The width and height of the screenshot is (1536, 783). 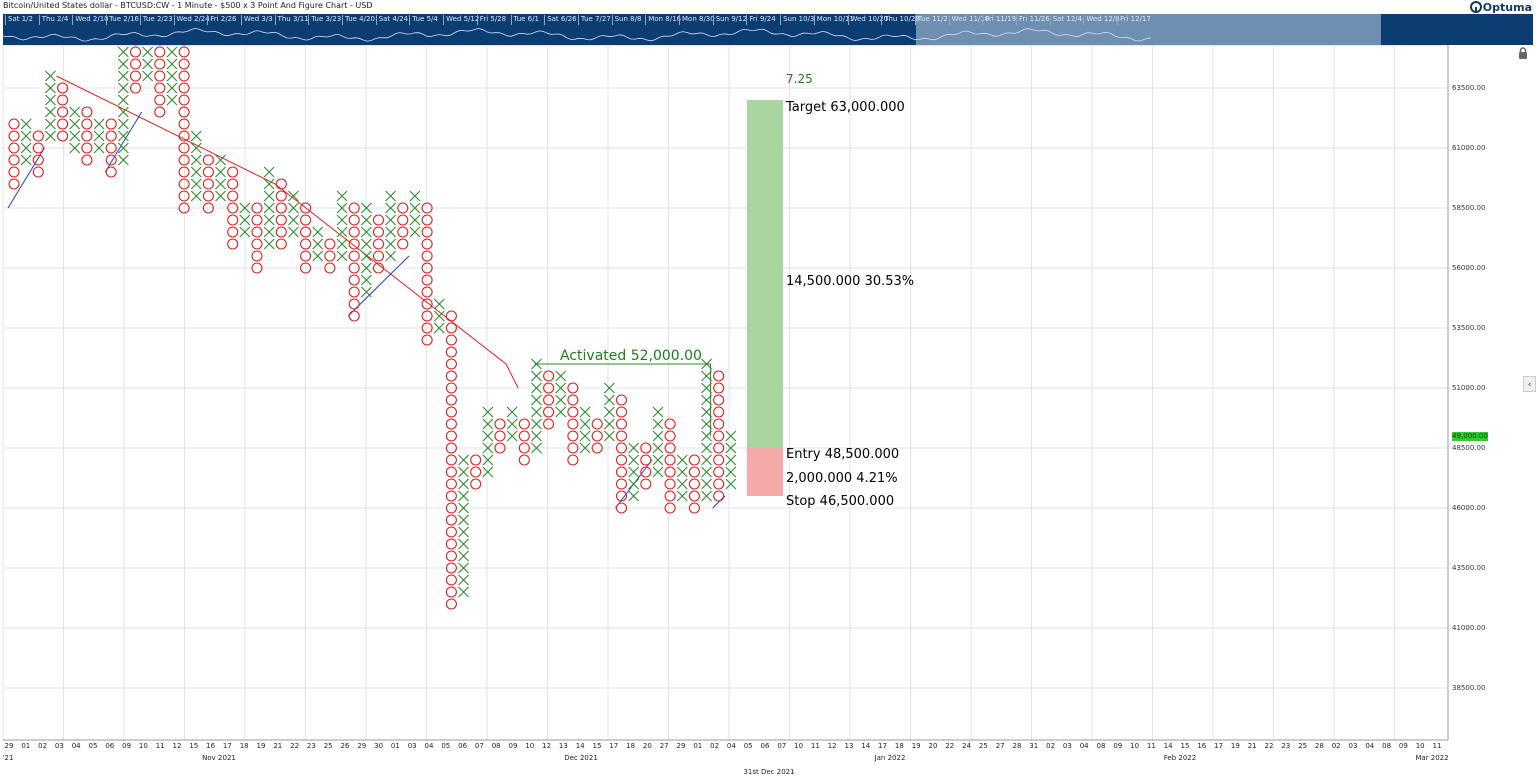 What do you see at coordinates (53, 20) in the screenshot?
I see `overview-tick: Thu 2/4` at bounding box center [53, 20].